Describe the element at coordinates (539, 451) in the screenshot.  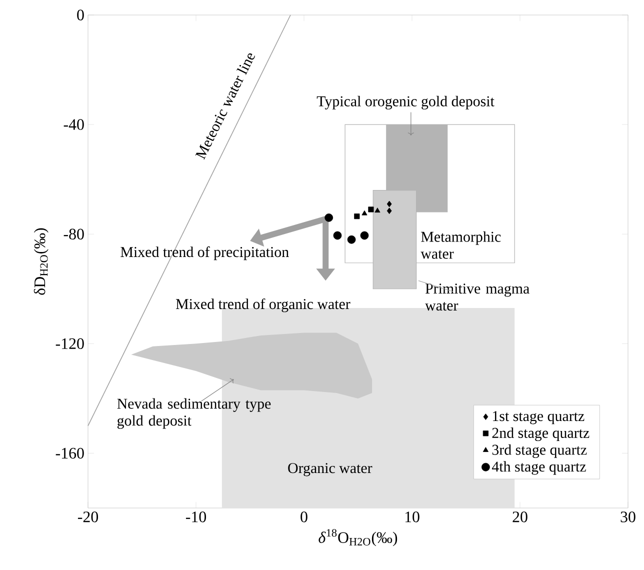
I see `legend-label: 3rd stage quartz` at that location.